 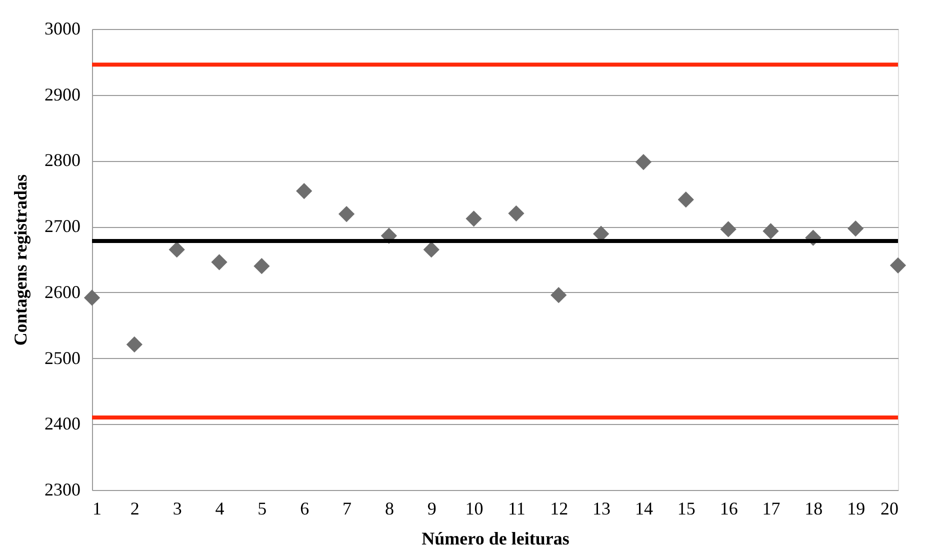 I want to click on x-tick-label: 19, so click(x=856, y=508).